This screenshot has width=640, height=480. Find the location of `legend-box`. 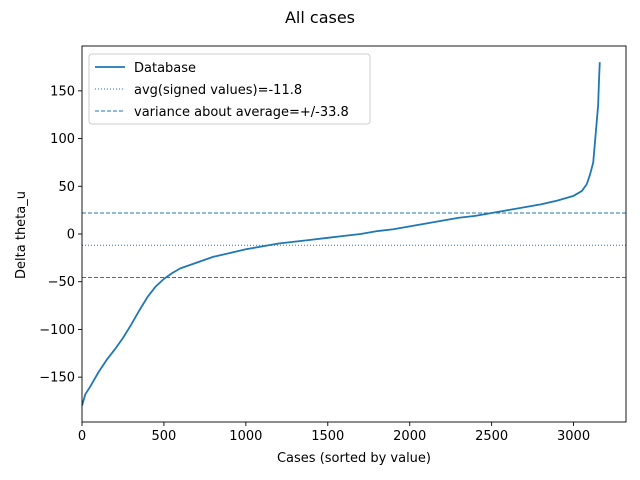

legend-box is located at coordinates (229, 89).